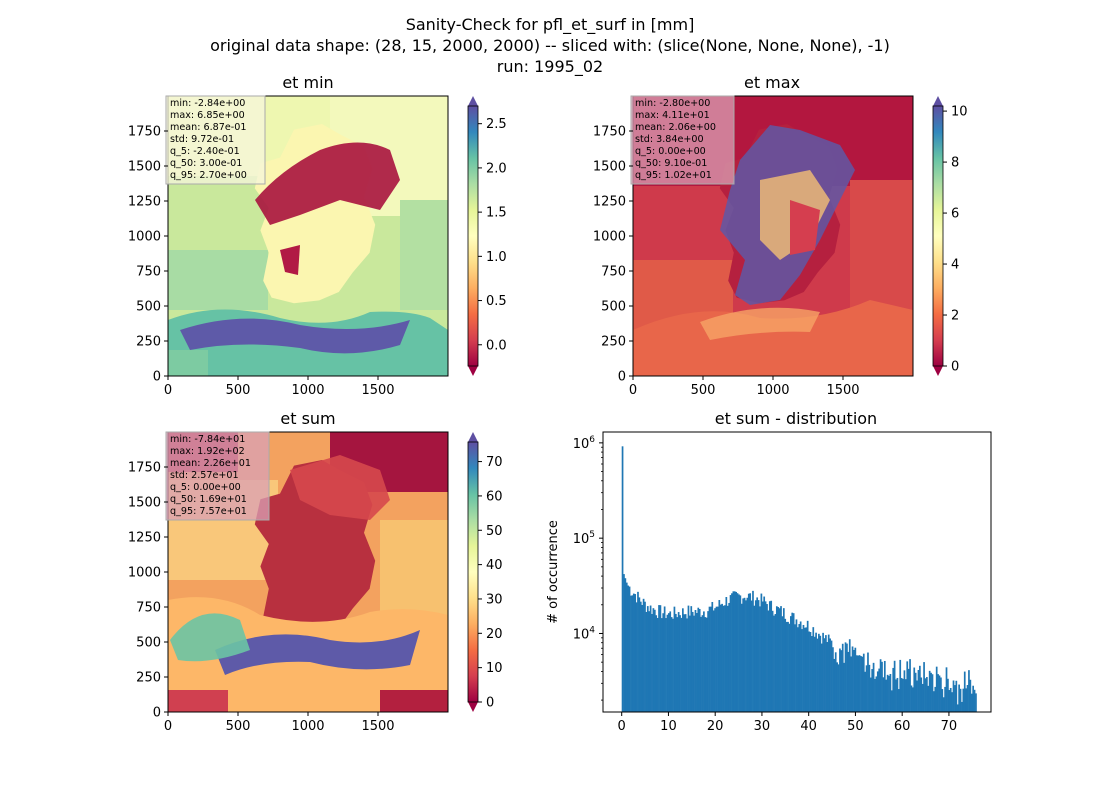 Image resolution: width=1100 pixels, height=800 pixels. Describe the element at coordinates (490, 703) in the screenshot. I see `colorbar-tick-label: 0` at that location.